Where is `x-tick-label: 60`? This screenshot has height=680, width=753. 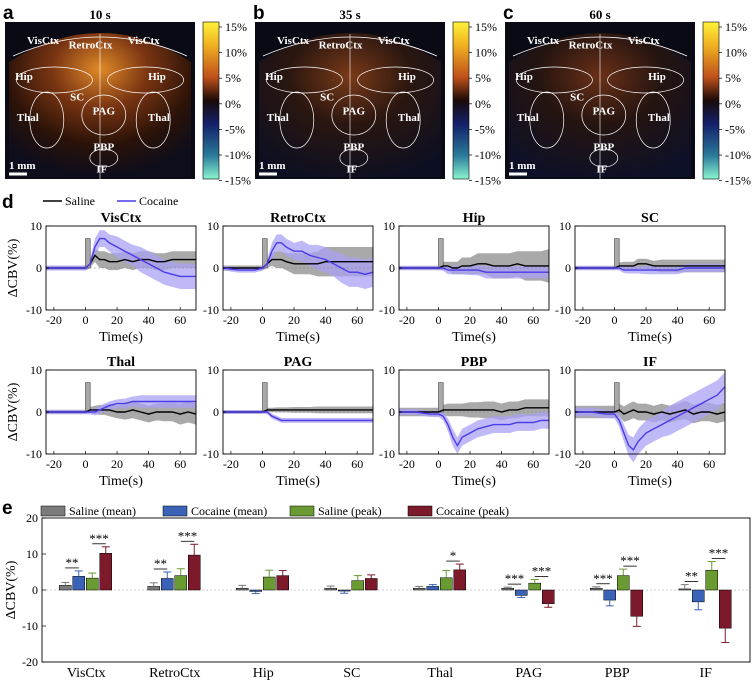
x-tick-label: 60 is located at coordinates (709, 320).